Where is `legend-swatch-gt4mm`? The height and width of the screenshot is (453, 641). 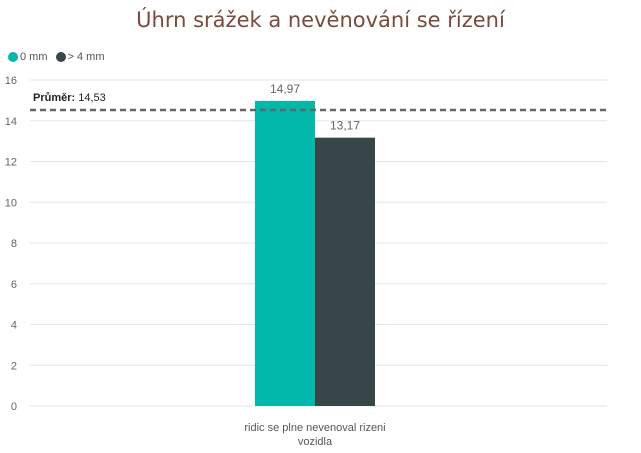 legend-swatch-gt4mm is located at coordinates (60, 57).